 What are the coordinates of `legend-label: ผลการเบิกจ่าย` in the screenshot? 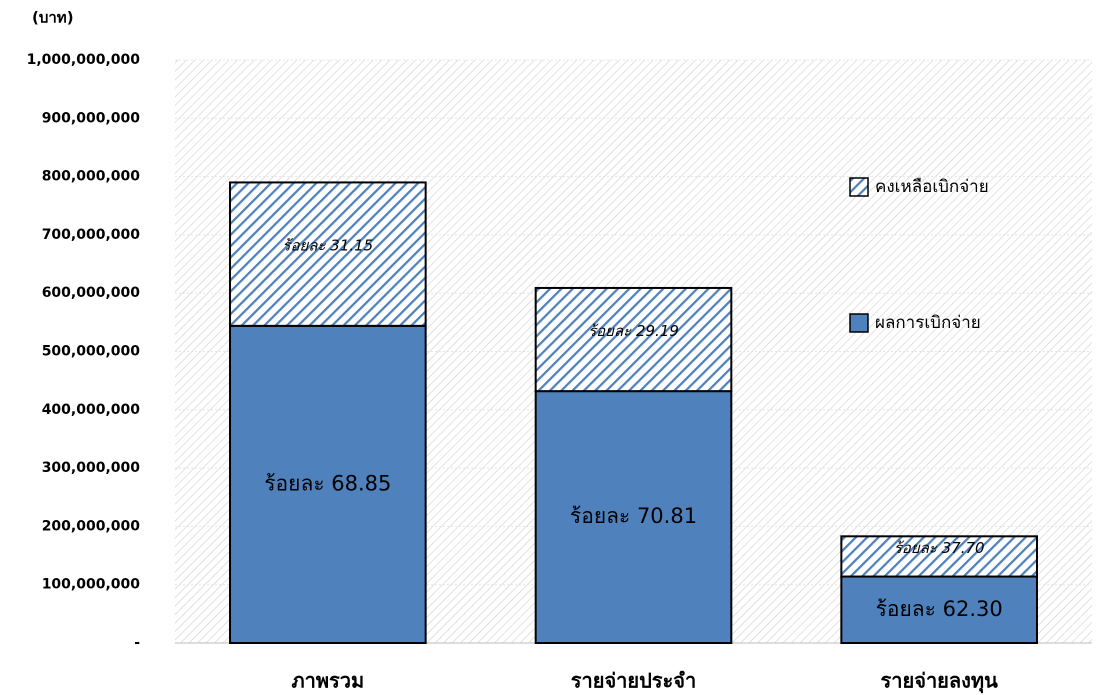 It's located at (928, 323).